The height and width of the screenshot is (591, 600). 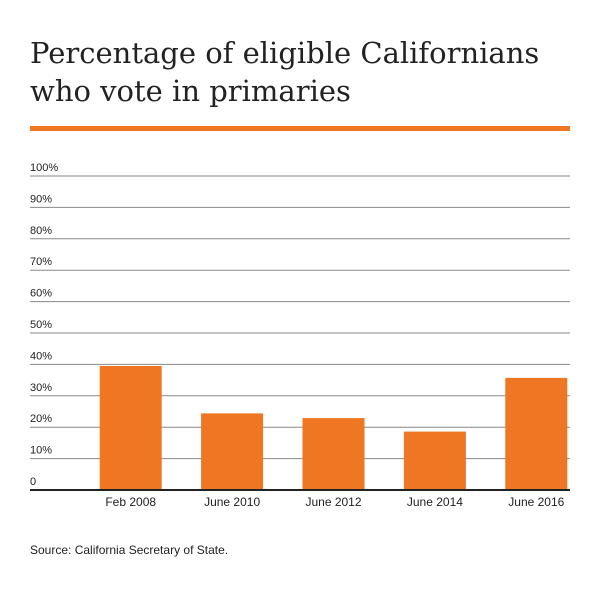 I want to click on y-tick-label: 80%, so click(x=41, y=231).